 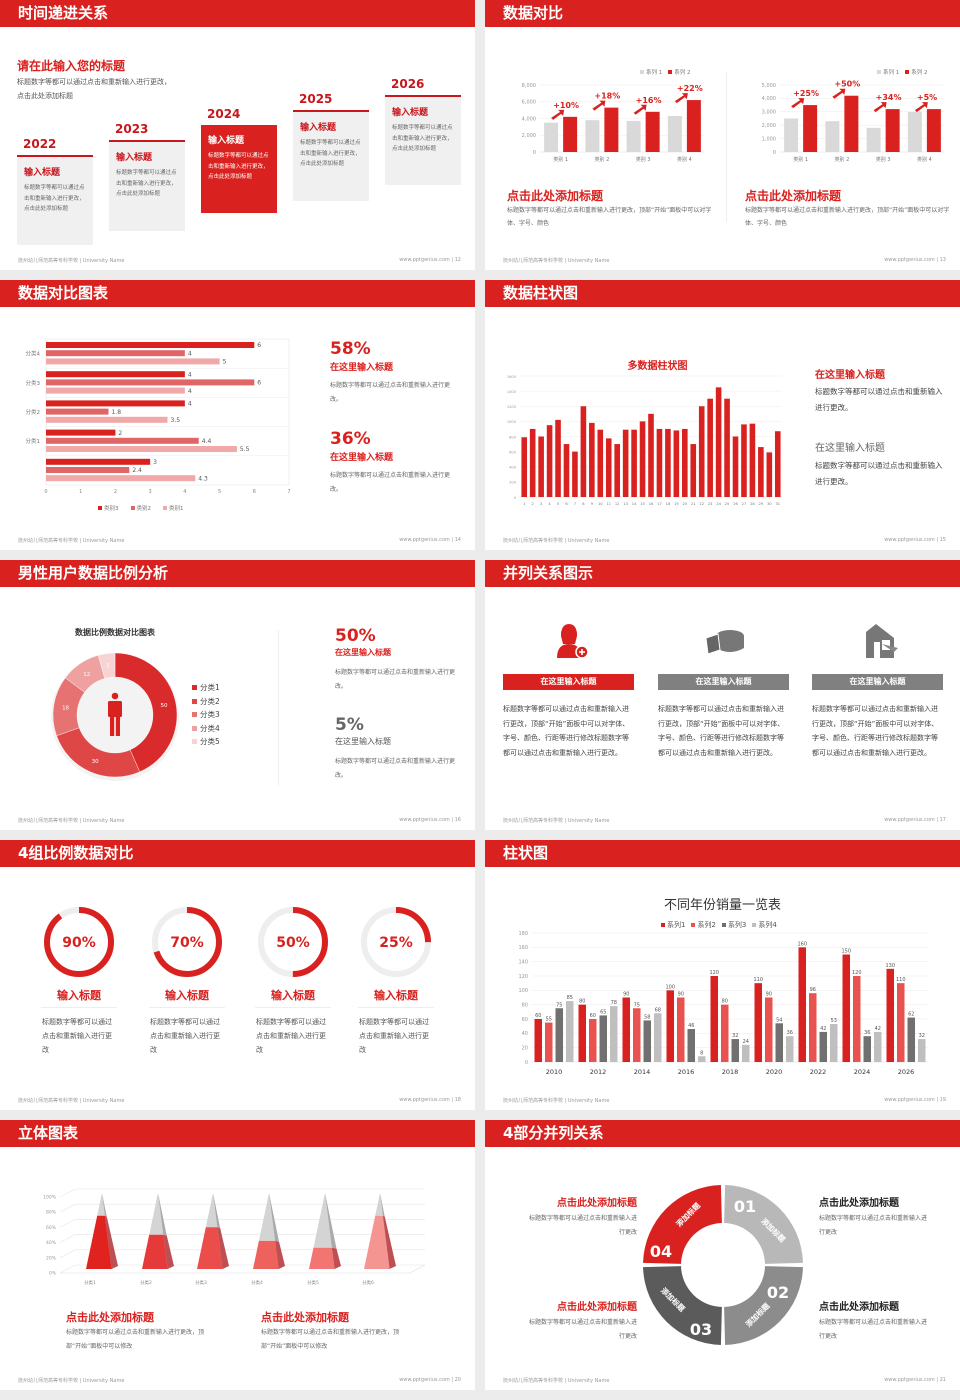 What do you see at coordinates (512, 422) in the screenshot?
I see `y-tick-label: 1000` at bounding box center [512, 422].